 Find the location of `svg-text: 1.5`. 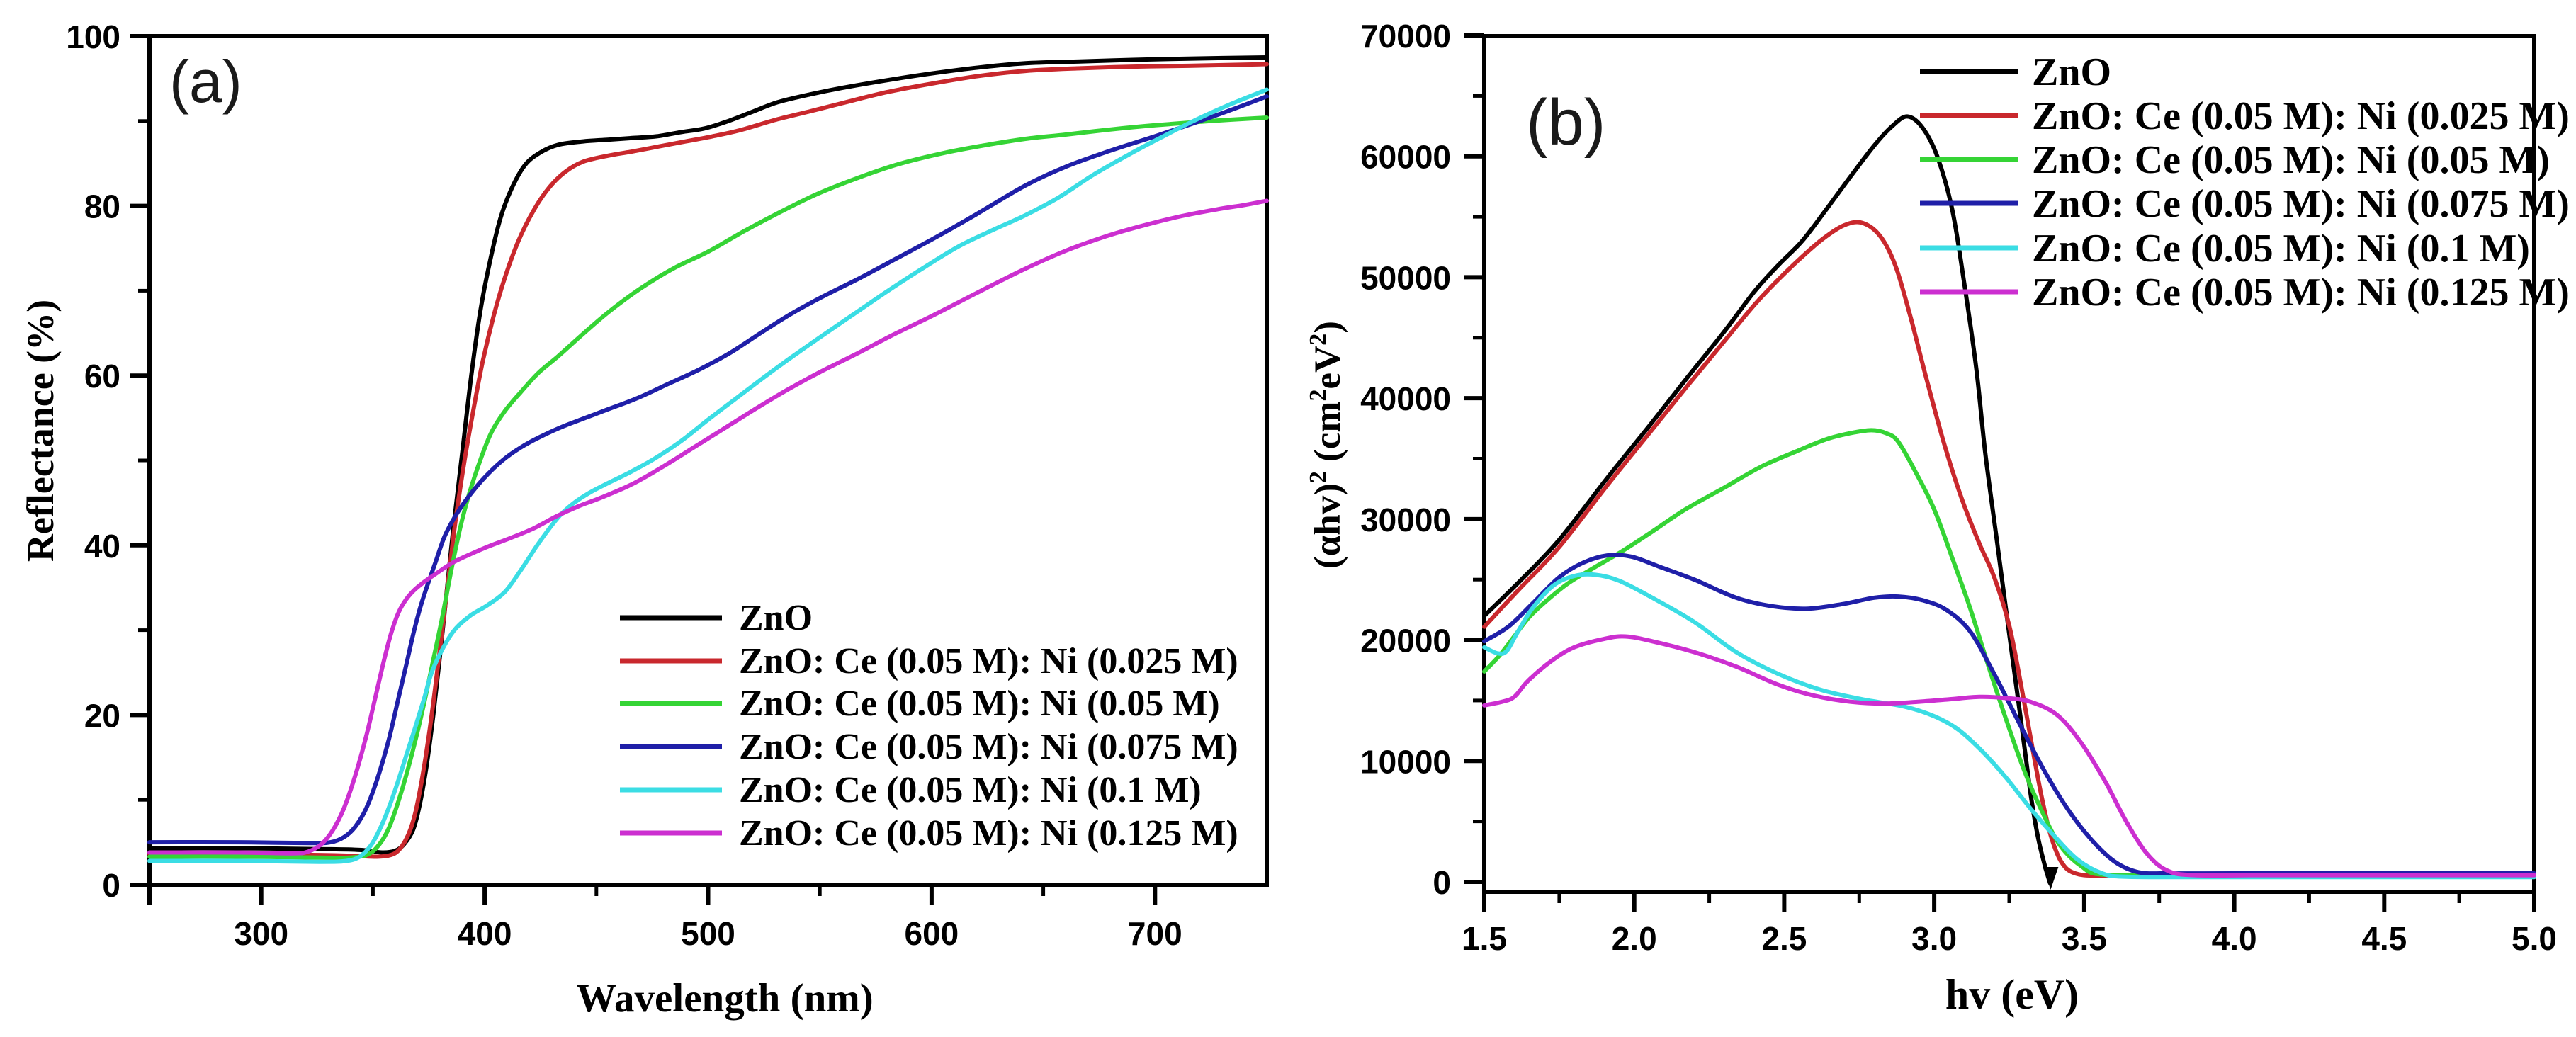

svg-text: 1.5 is located at coordinates (1484, 939).